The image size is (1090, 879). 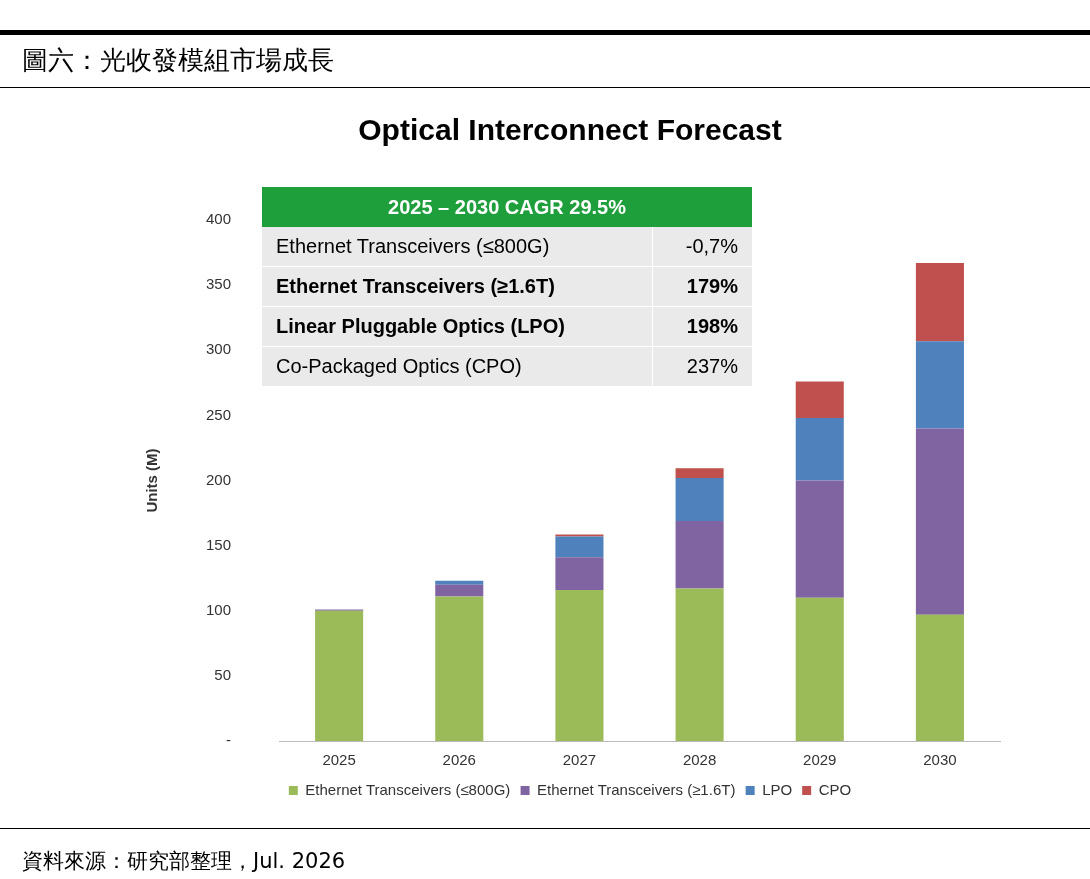 I want to click on x-tick-label: 2028, so click(x=699, y=760).